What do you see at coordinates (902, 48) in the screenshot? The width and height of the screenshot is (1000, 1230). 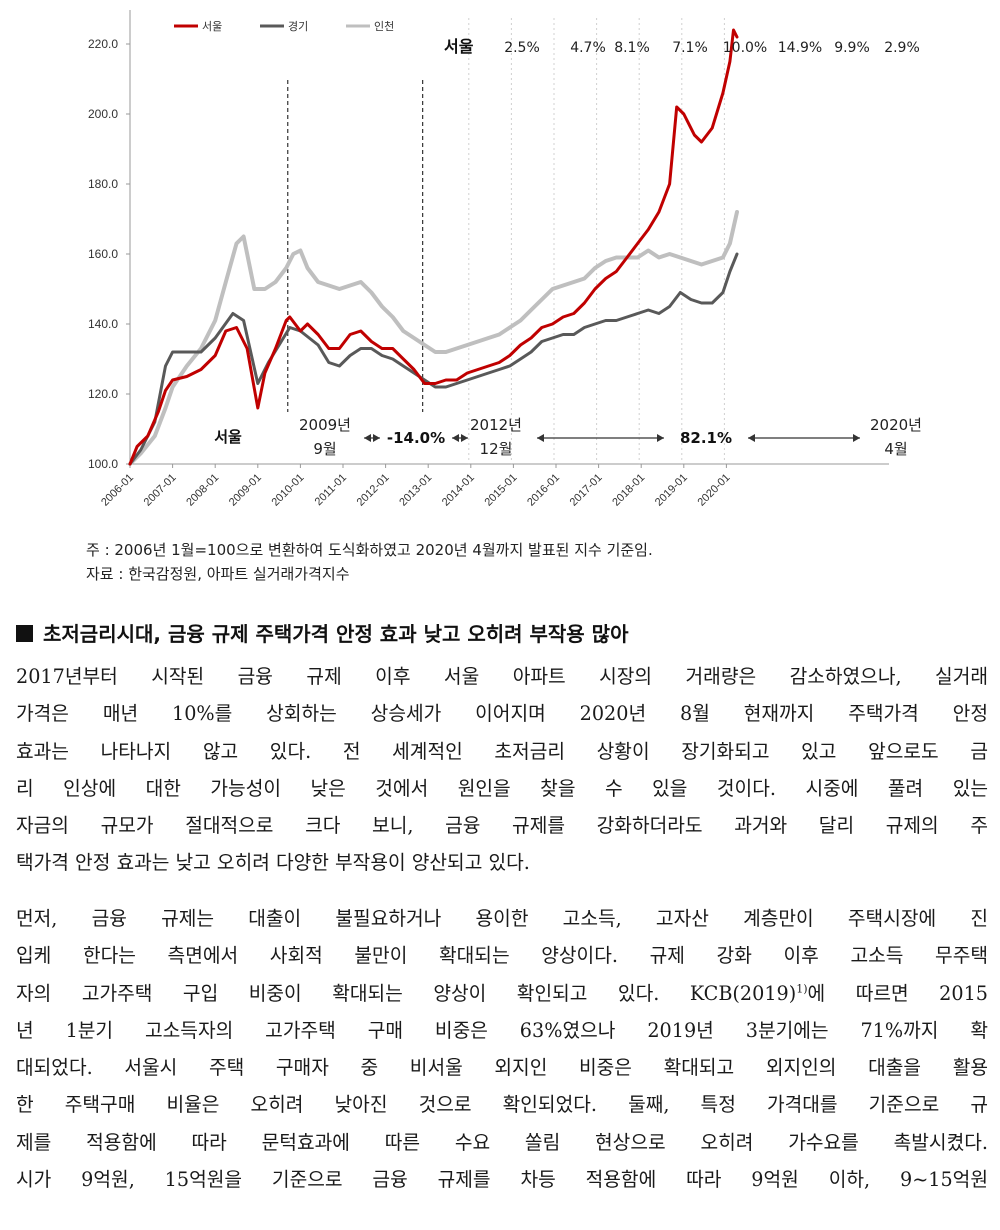 I see `annual-rate-label: 2.9%` at bounding box center [902, 48].